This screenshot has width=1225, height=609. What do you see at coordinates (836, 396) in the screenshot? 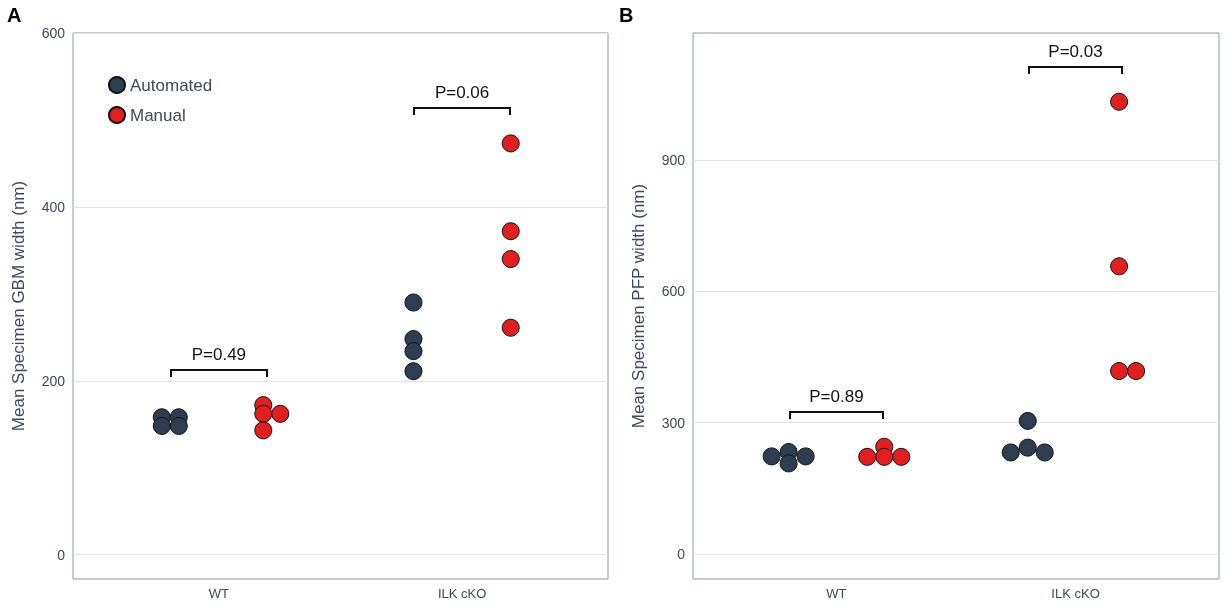
I see `annotation: P=0.89` at bounding box center [836, 396].